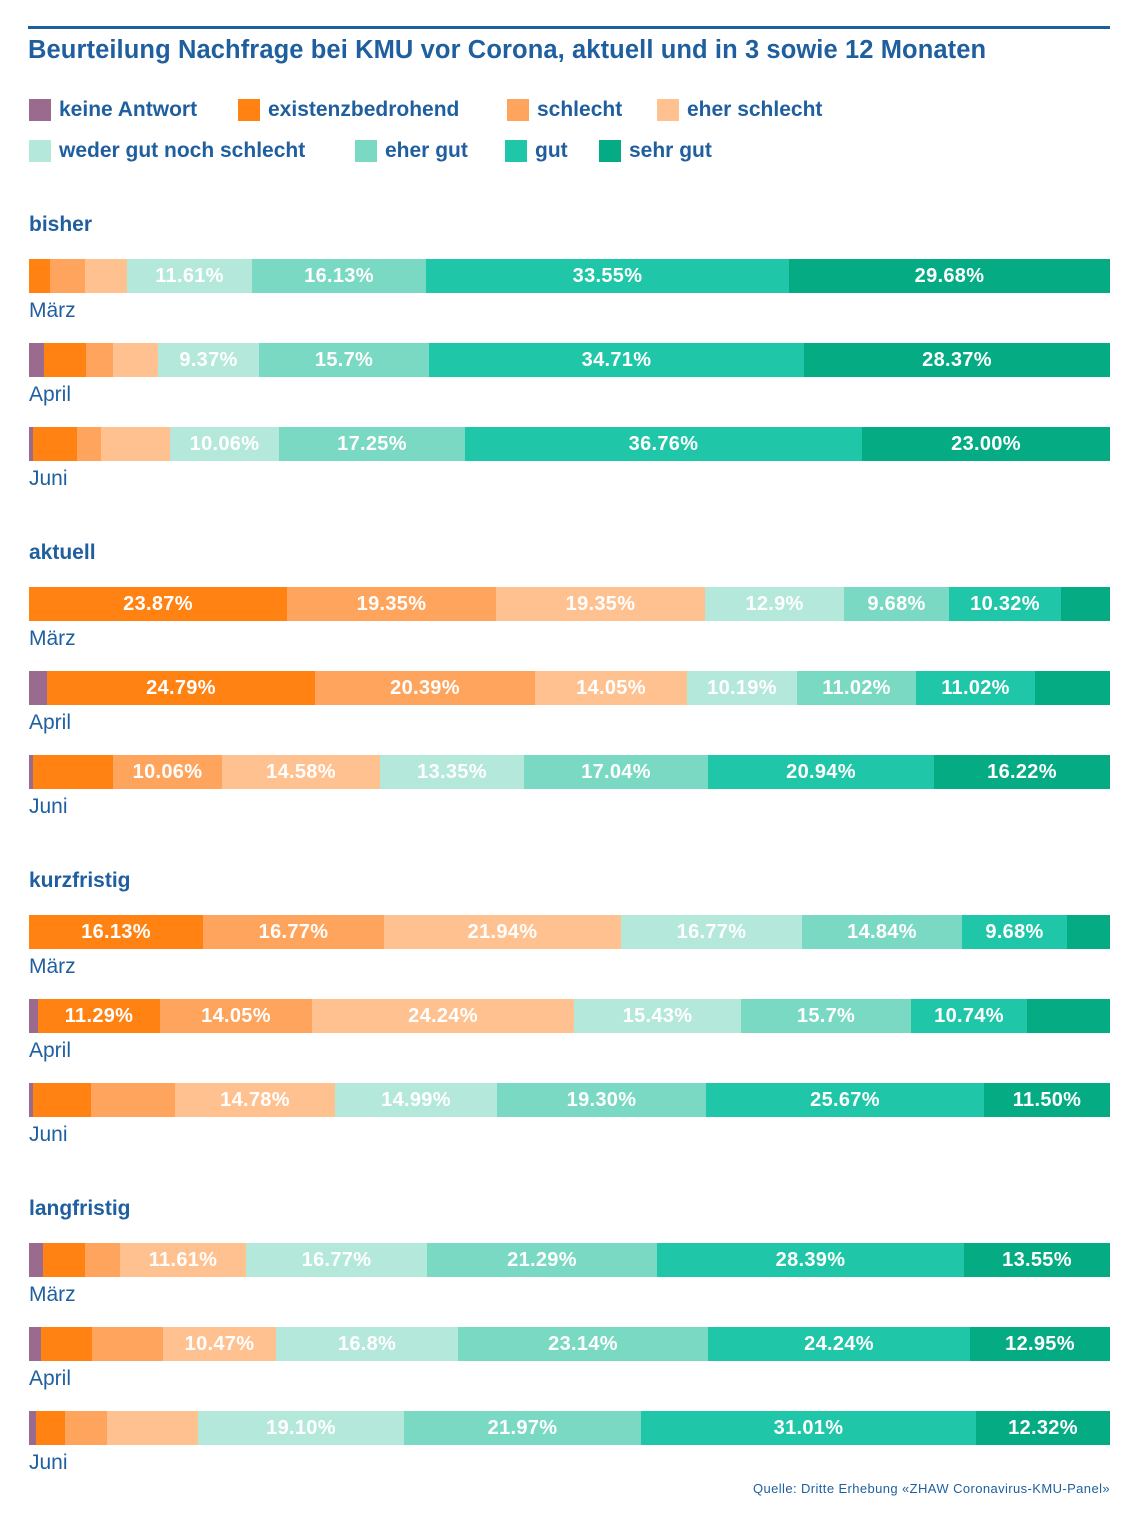  I want to click on bar-segment: 21.29%, so click(542, 1260).